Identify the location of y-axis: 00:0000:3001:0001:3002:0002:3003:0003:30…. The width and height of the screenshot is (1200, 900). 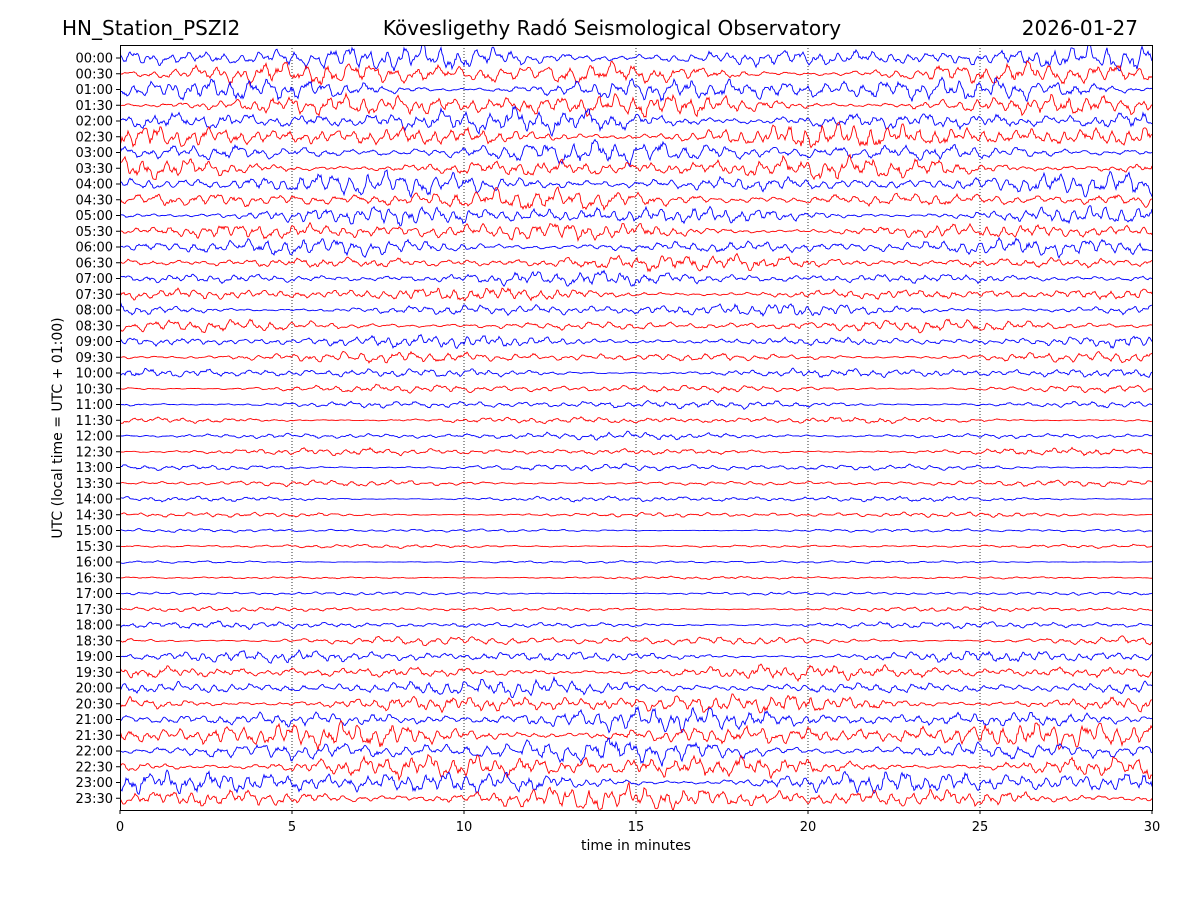
(98, 429).